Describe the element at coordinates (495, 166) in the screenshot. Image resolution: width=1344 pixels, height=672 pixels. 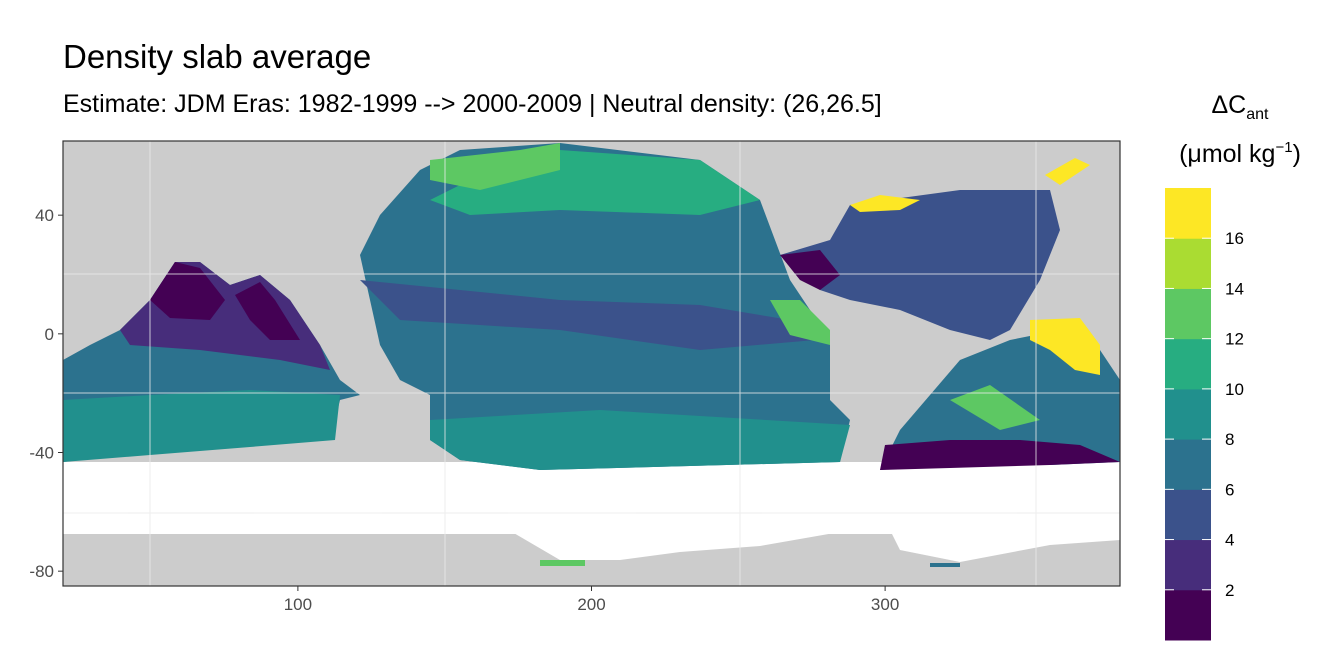
I see `north-pacific-subarctic` at that location.